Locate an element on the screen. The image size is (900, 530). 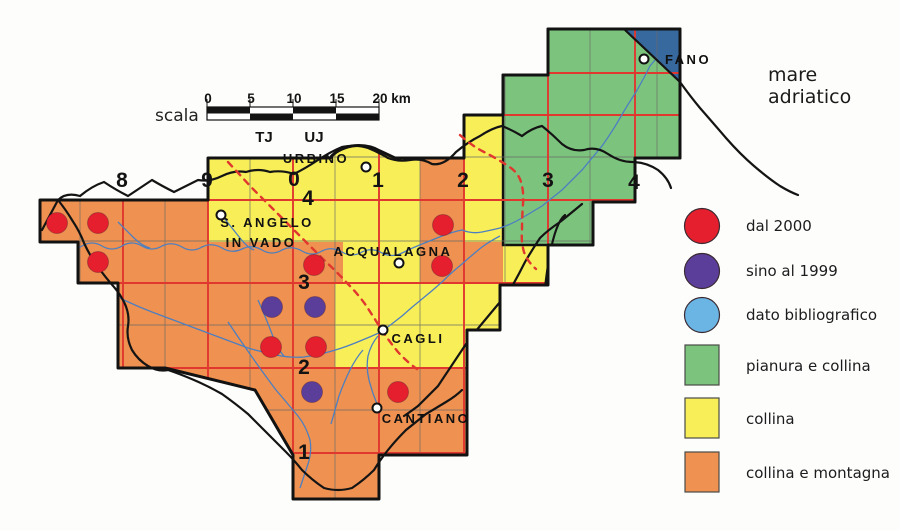
legend-label-dal-2000: dal 2000 is located at coordinates (779, 226).